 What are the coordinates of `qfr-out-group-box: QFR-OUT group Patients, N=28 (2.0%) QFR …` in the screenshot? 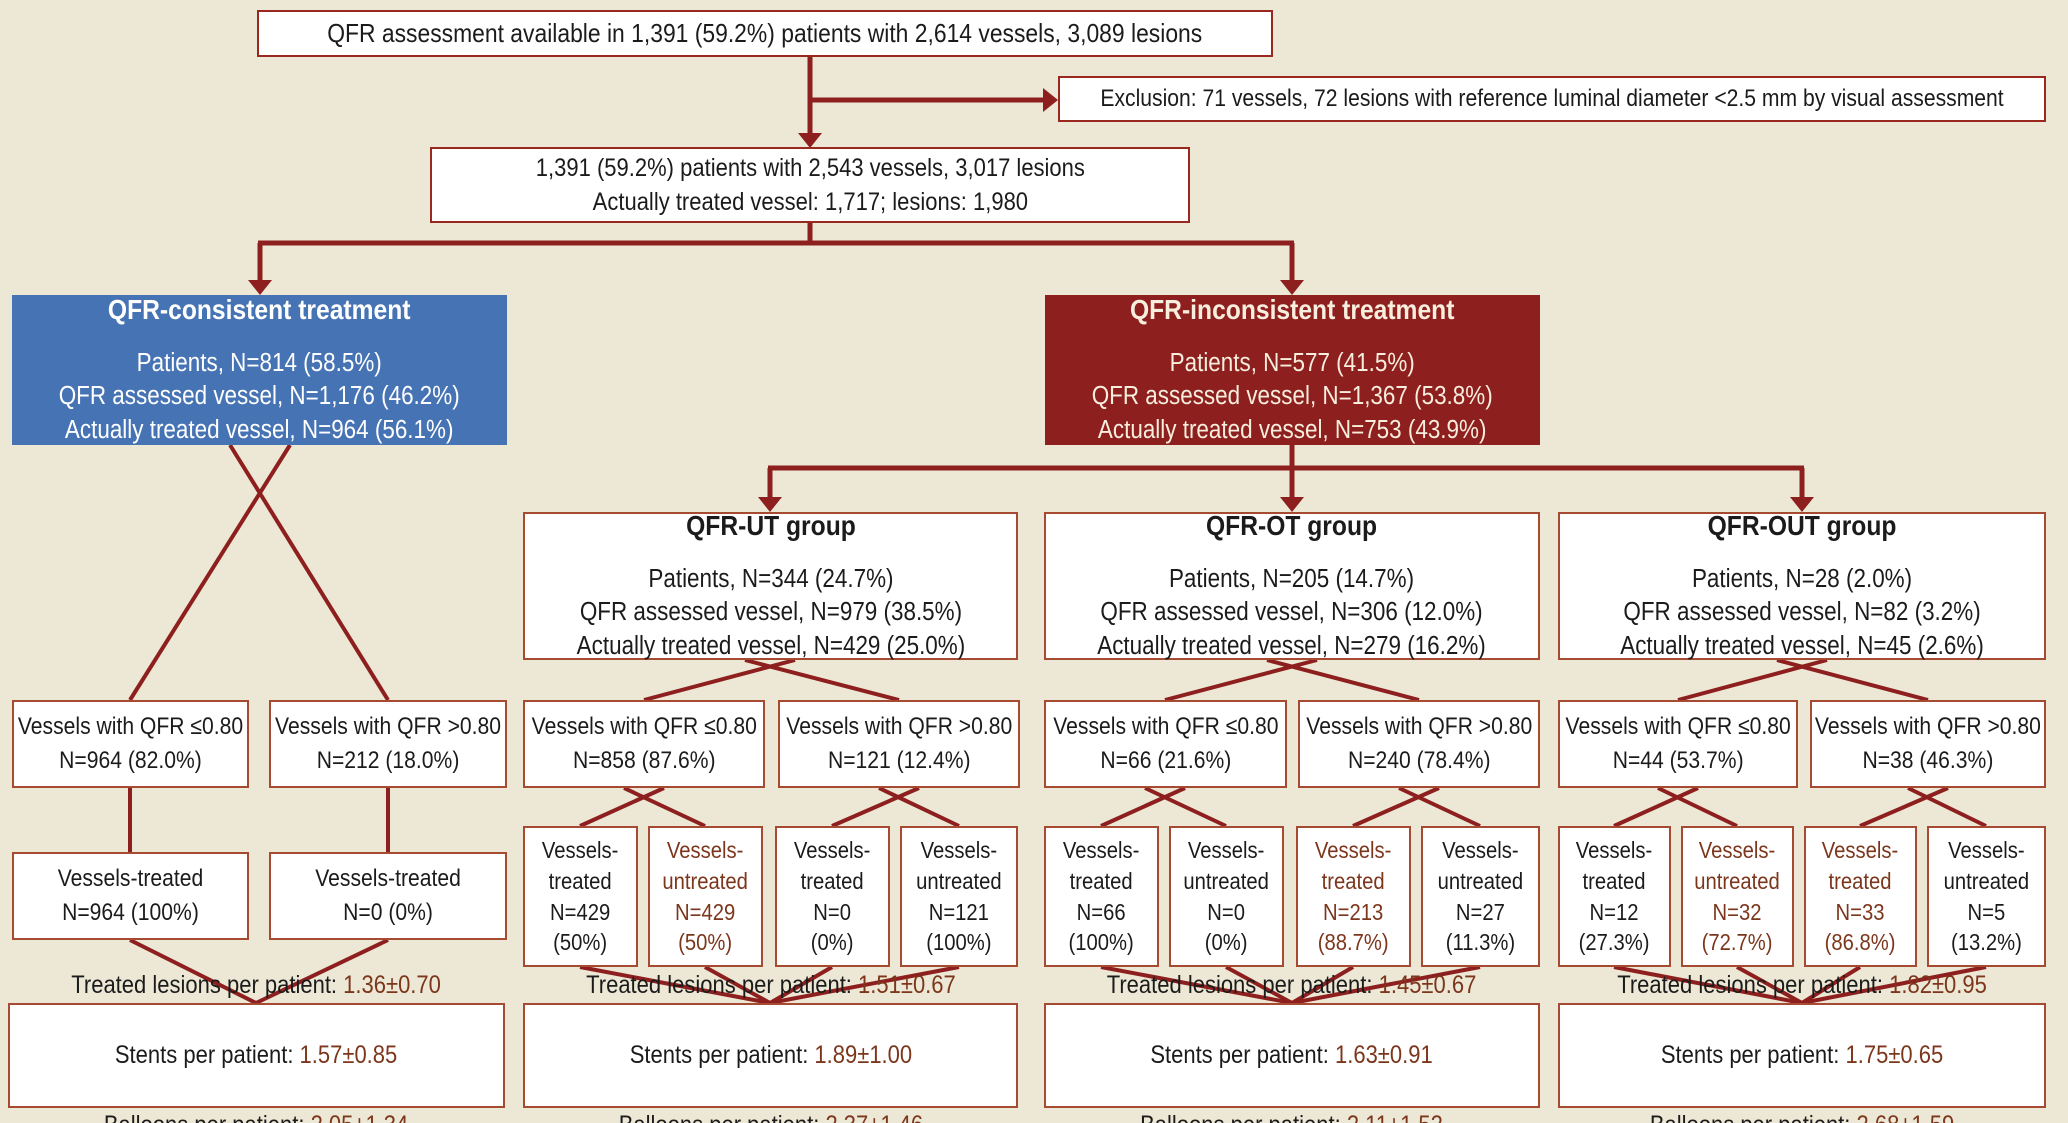 It's located at (1802, 585).